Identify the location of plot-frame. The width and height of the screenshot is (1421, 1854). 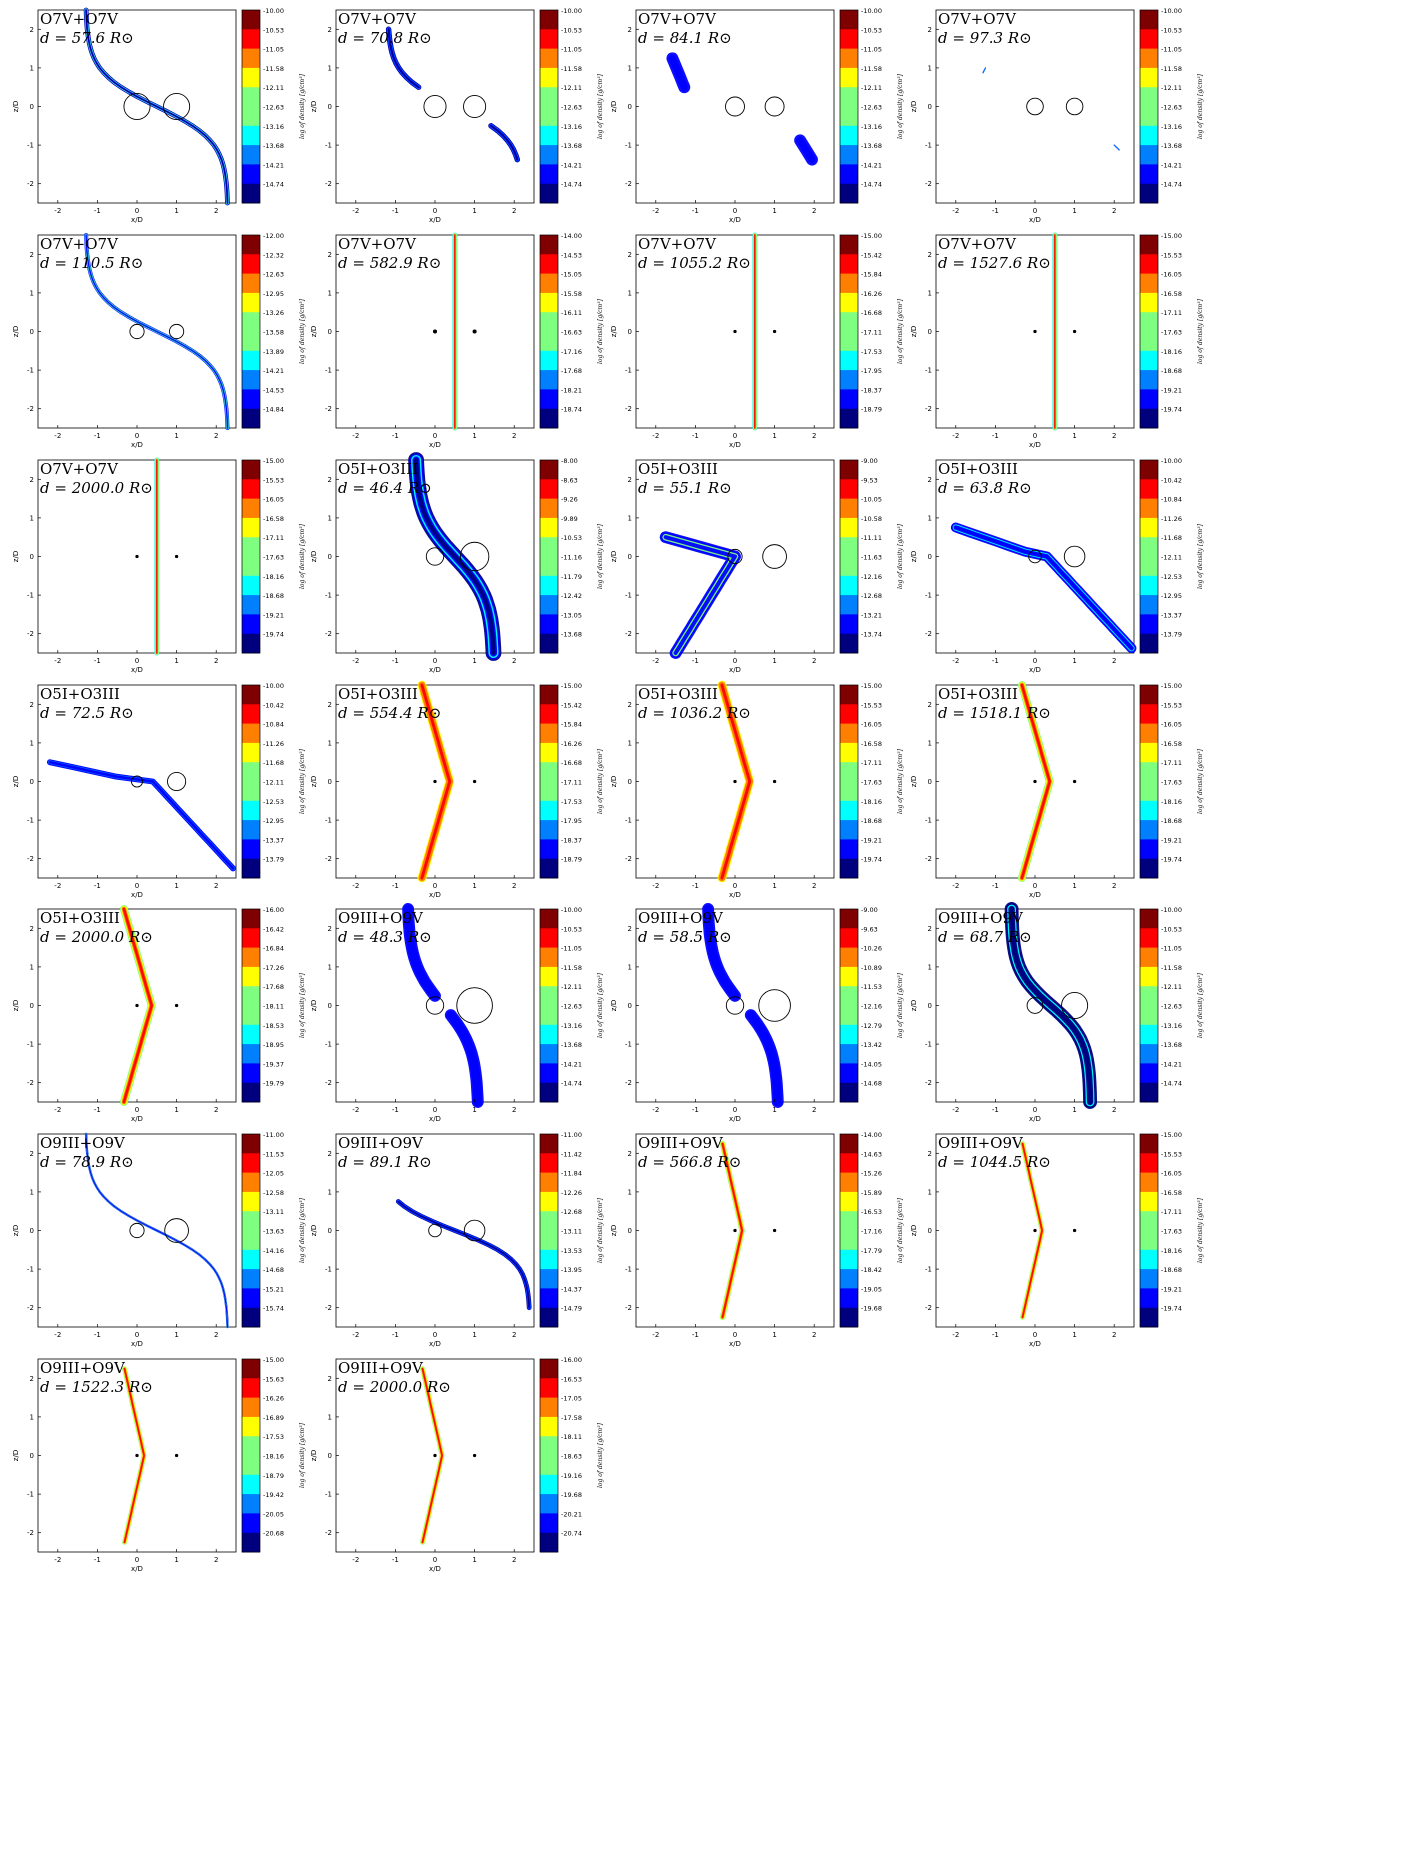
(435, 1005).